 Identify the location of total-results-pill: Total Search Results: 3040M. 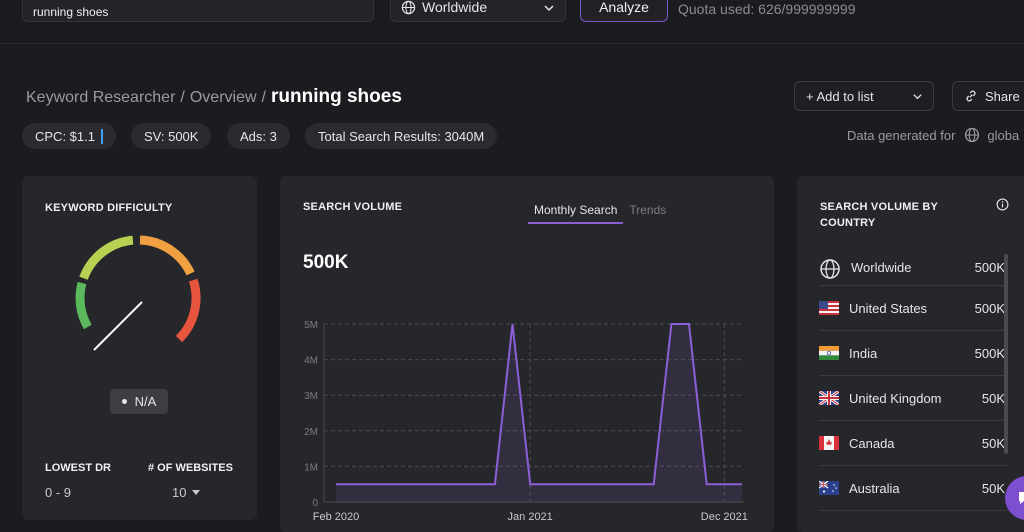
(401, 136).